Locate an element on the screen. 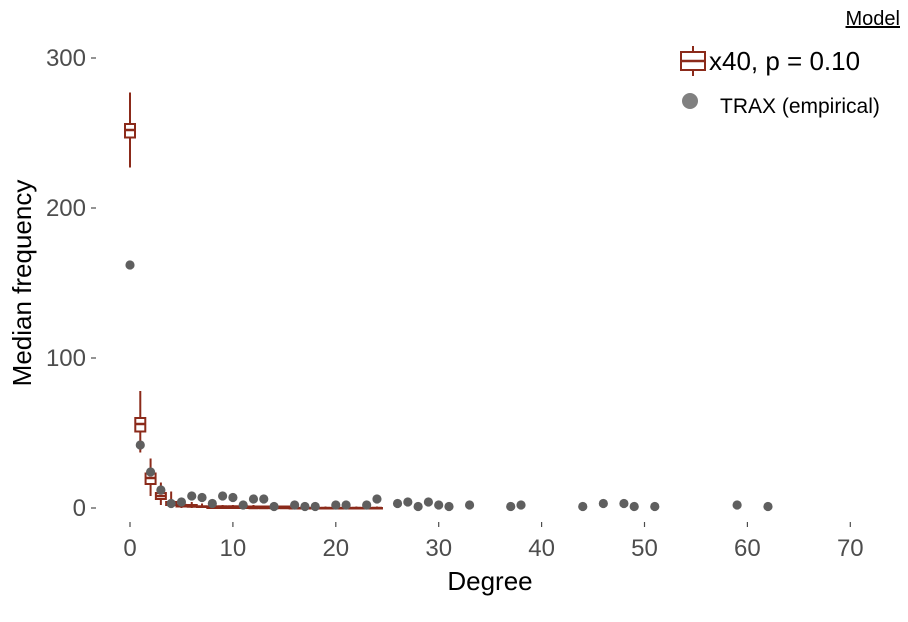 This screenshot has height=622, width=908. x-axis: 0 10 20 30 40 50 60 70 is located at coordinates (493, 542).